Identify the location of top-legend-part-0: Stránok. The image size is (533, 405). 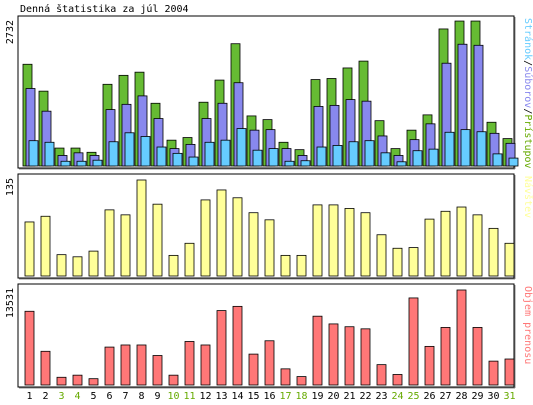
(527, 39).